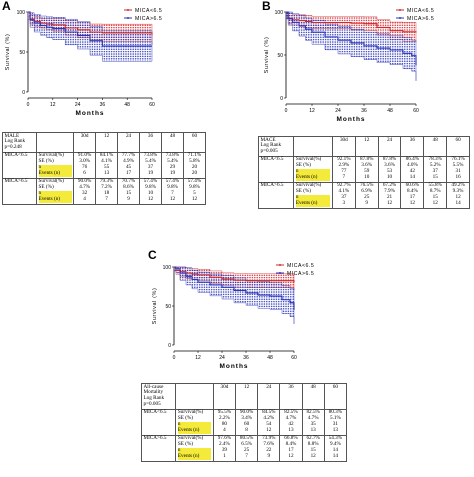  I want to click on cell-value: 4, so click(84, 199).